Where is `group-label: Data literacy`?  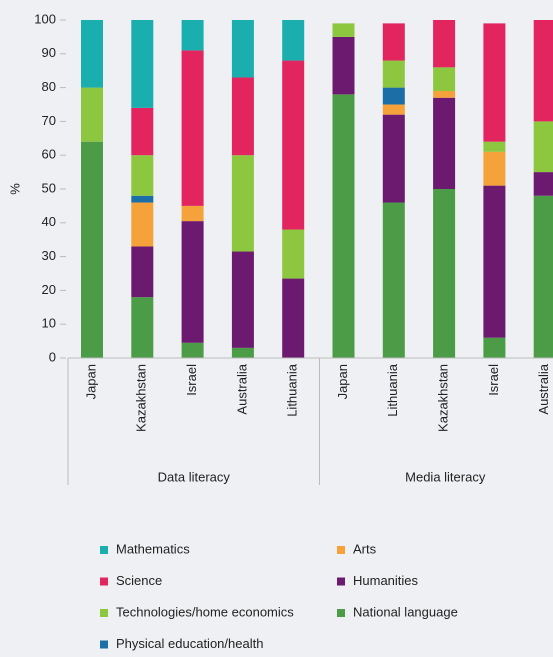 group-label: Data literacy is located at coordinates (194, 476).